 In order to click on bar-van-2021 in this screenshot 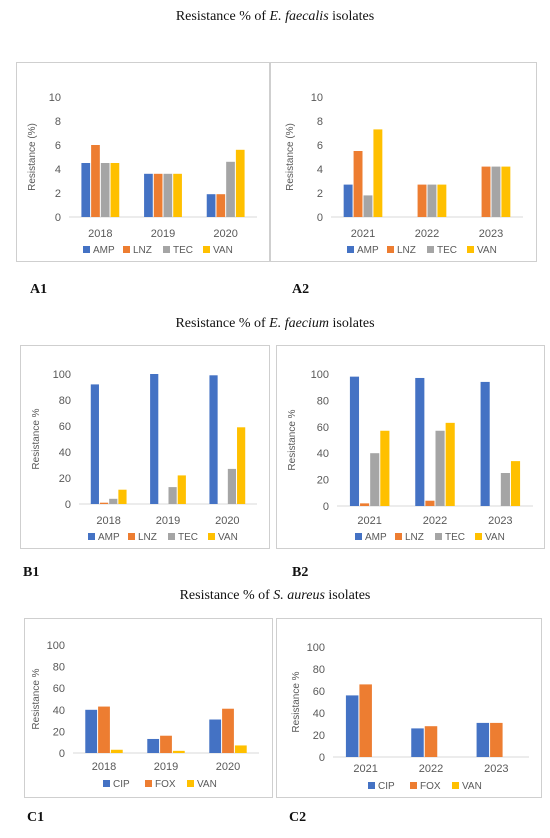, I will do `click(385, 468)`.